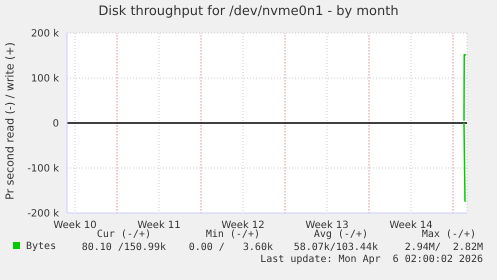  What do you see at coordinates (45, 34) in the screenshot?
I see `y-tick-label: 200 k` at bounding box center [45, 34].